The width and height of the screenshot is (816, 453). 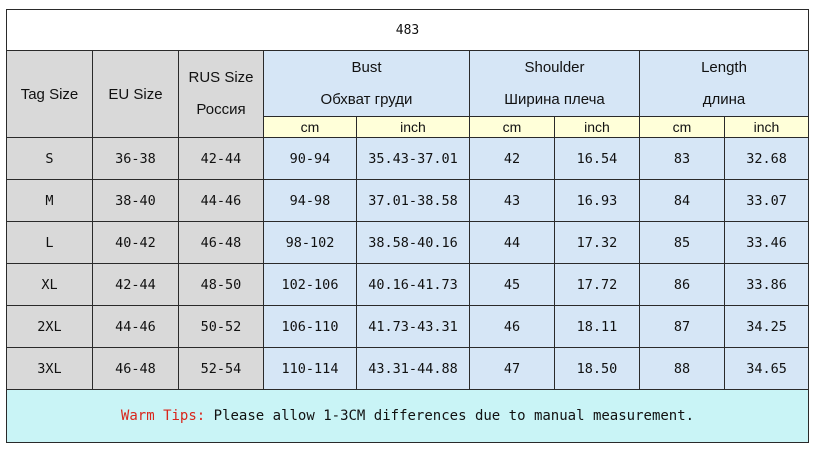 What do you see at coordinates (724, 99) in the screenshot?
I see `header-length-ru: длина` at bounding box center [724, 99].